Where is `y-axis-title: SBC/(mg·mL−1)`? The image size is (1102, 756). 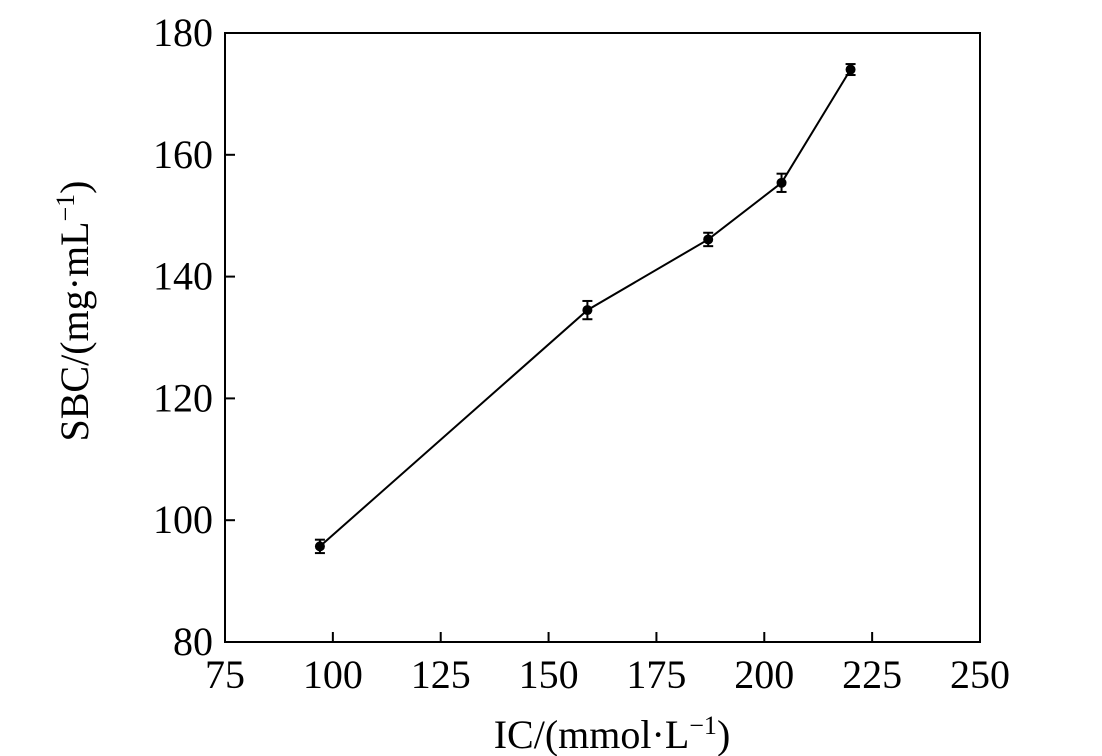 y-axis-title: SBC/(mg·mL−1) is located at coordinates (74, 310).